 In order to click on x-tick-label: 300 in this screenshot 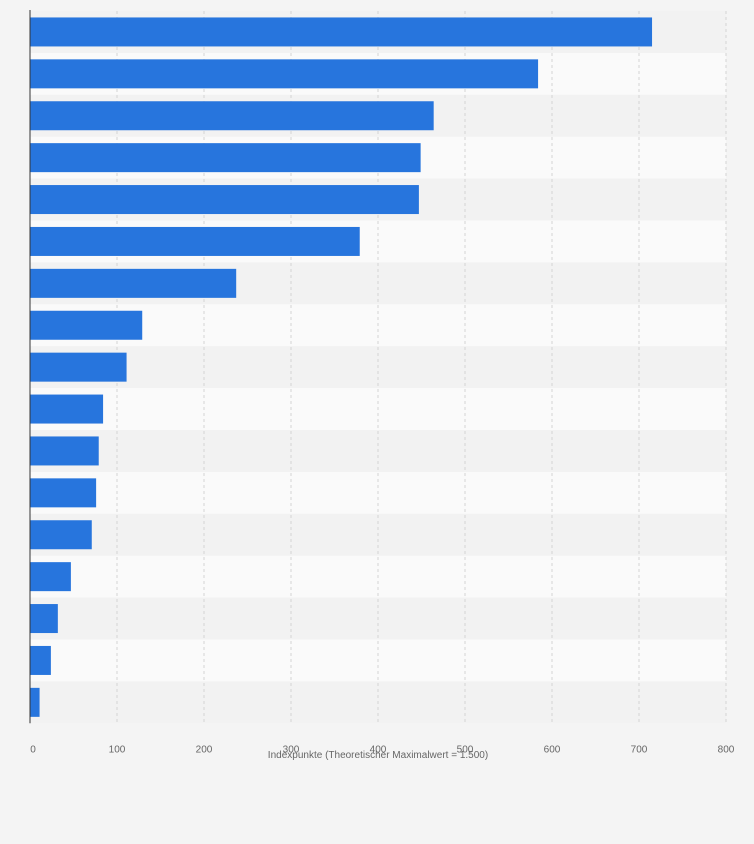, I will do `click(291, 749)`.